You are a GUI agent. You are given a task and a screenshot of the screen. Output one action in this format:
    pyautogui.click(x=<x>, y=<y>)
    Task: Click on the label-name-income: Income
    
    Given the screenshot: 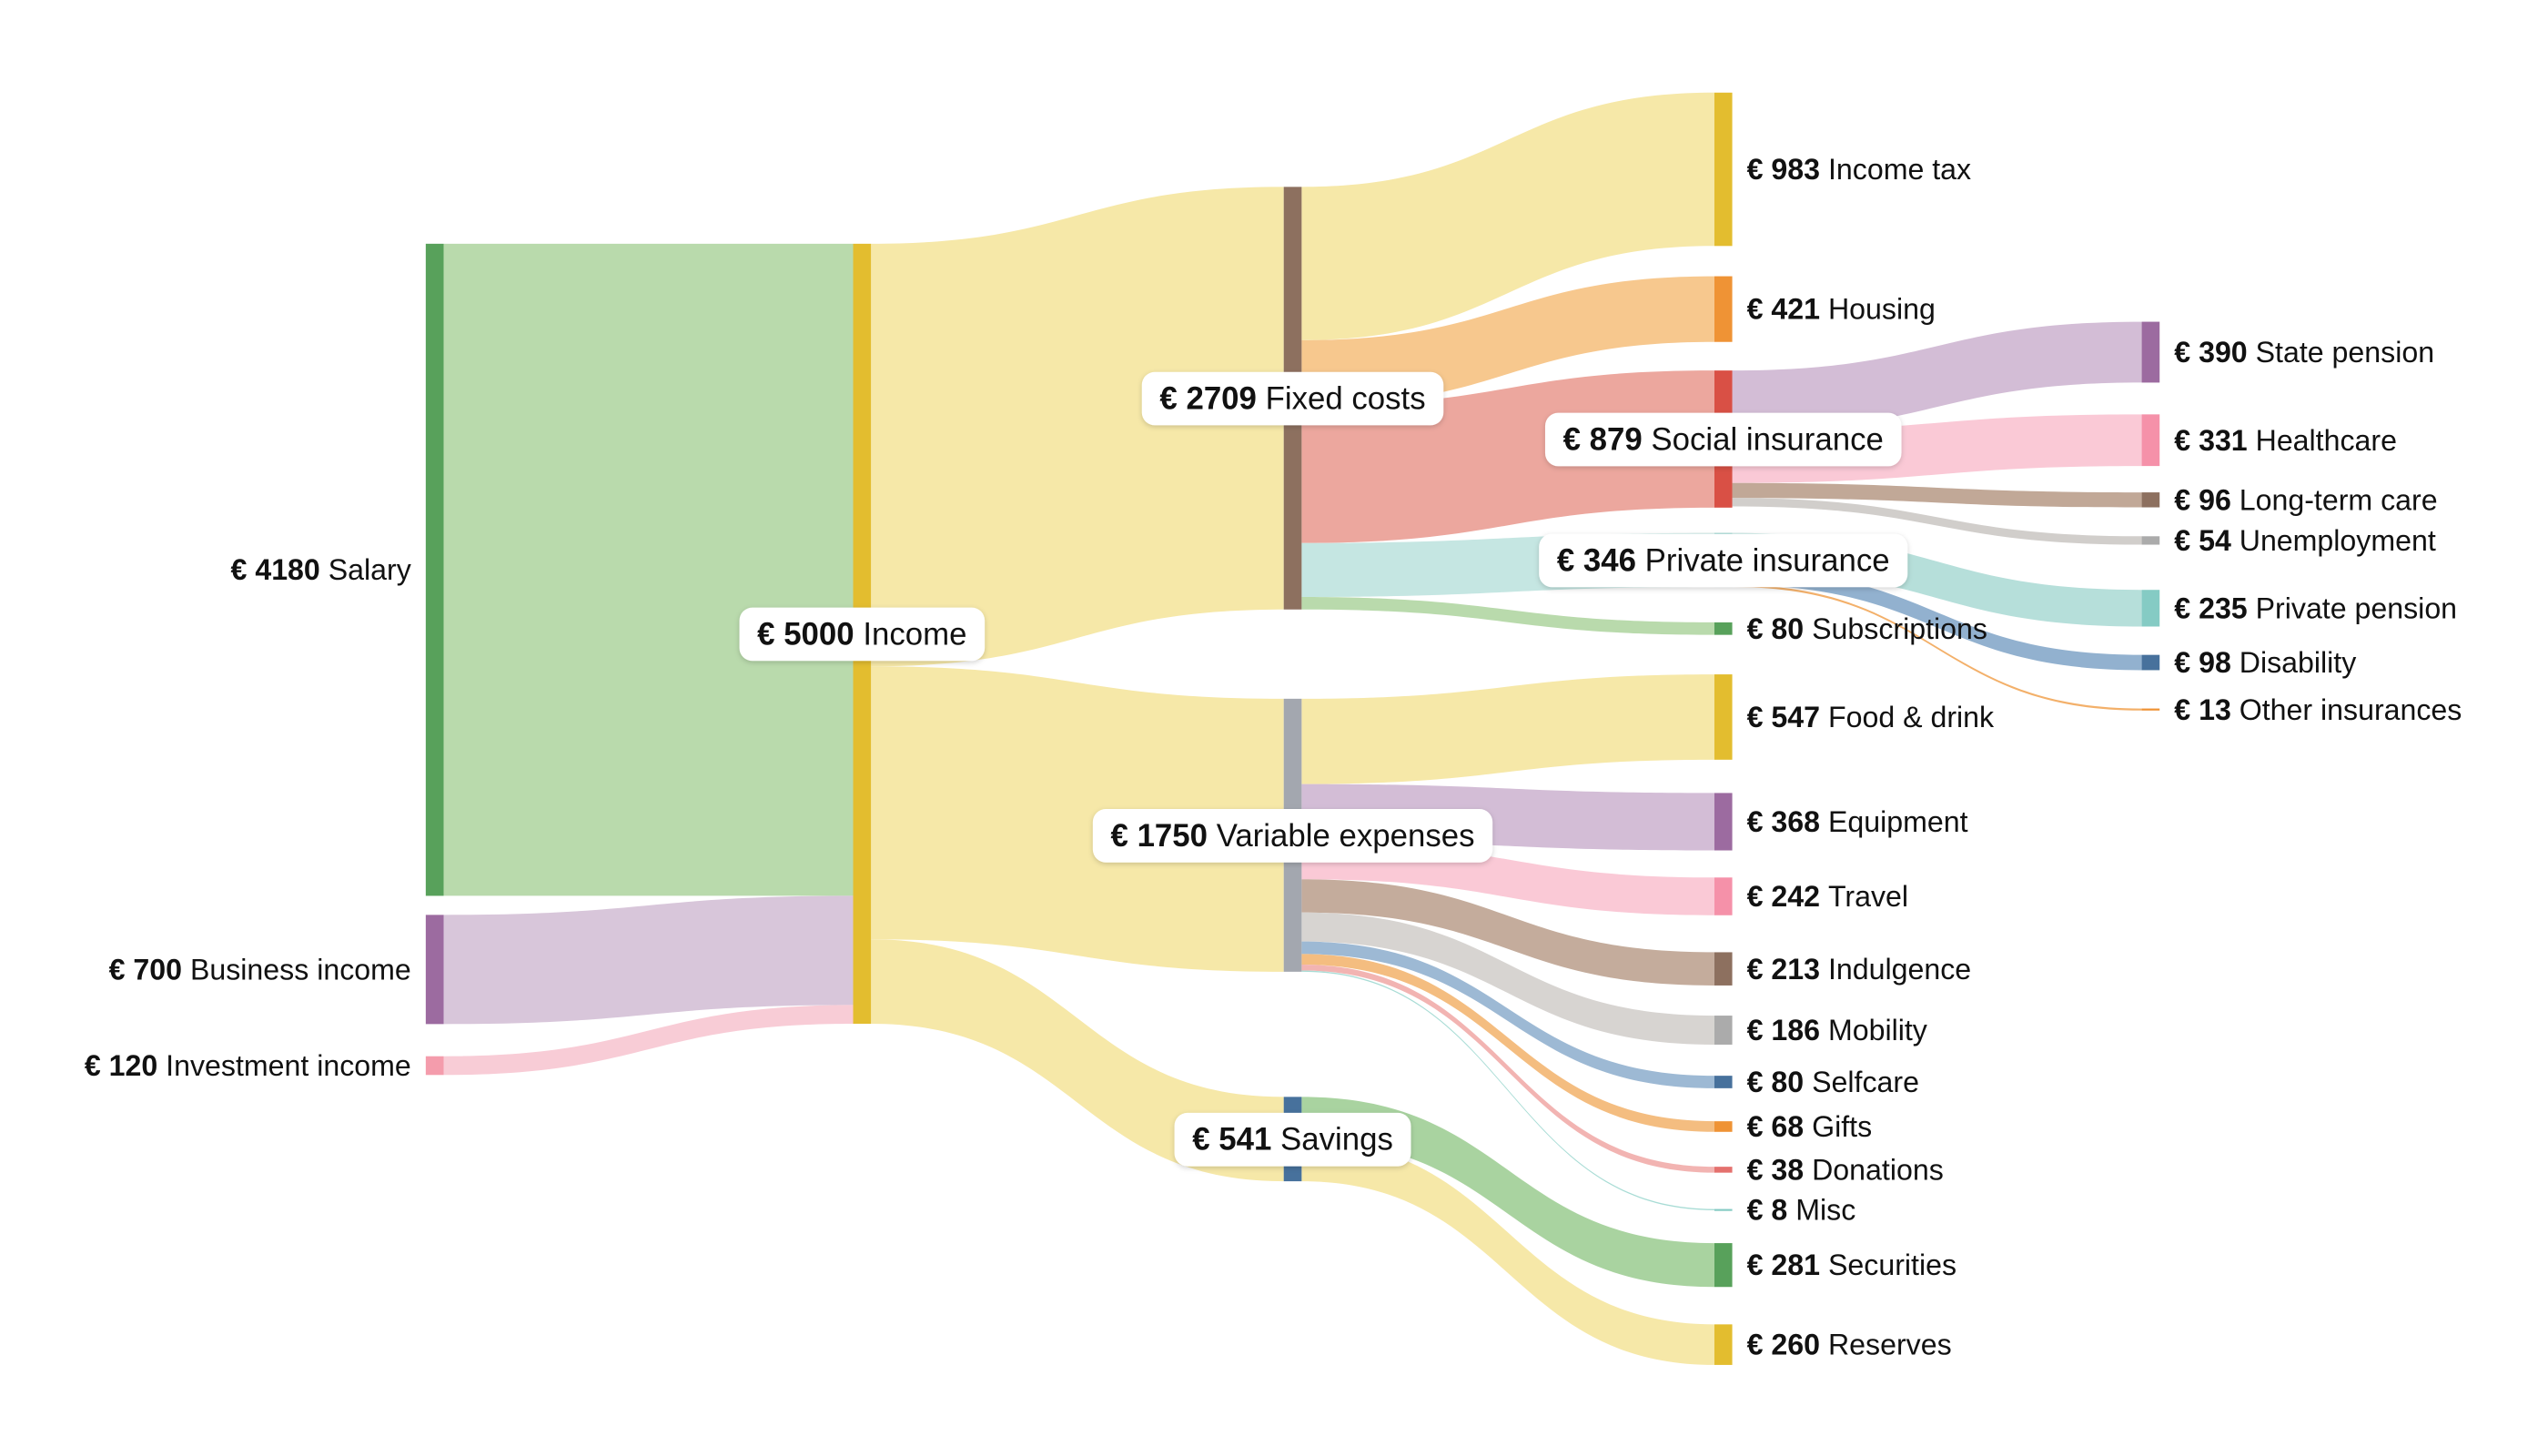 What is the action you would take?
    pyautogui.click(x=911, y=634)
    